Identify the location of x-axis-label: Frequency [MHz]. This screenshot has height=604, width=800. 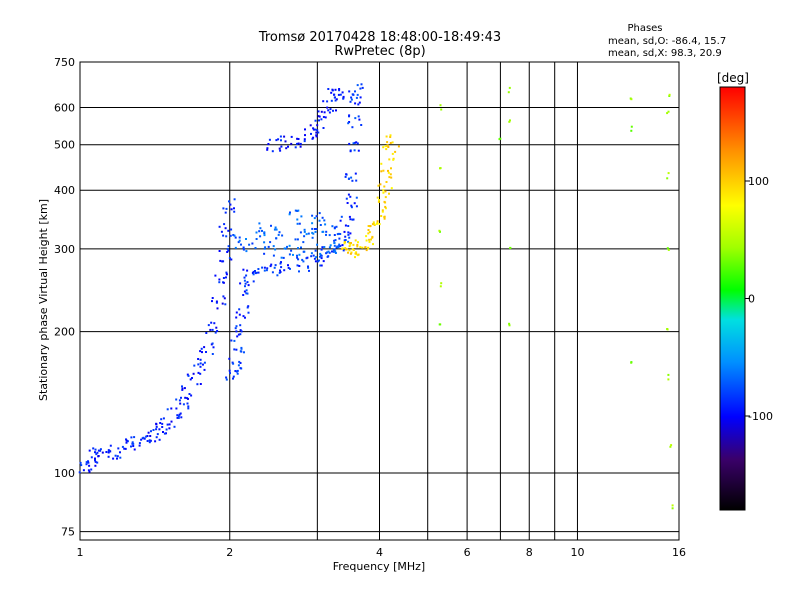
(379, 566).